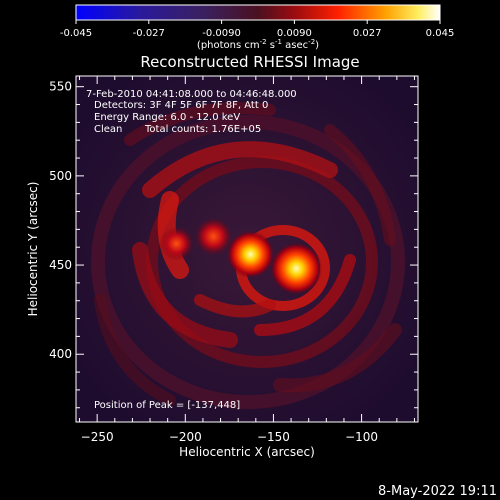 This screenshot has height=500, width=500. Describe the element at coordinates (367, 33) in the screenshot. I see `colorbar-tick-label: 0.027` at that location.